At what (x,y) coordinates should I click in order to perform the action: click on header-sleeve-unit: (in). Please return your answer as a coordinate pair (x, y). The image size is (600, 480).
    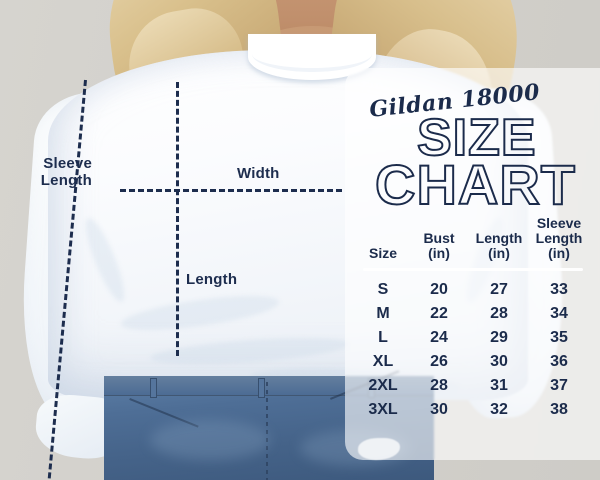
    Looking at the image, I should click on (559, 253).